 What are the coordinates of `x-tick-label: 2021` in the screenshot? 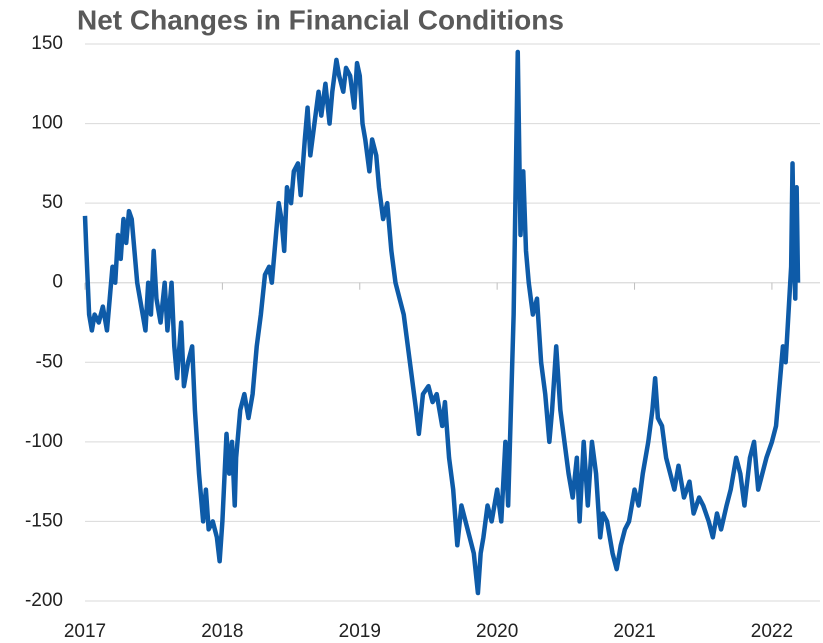 It's located at (634, 631).